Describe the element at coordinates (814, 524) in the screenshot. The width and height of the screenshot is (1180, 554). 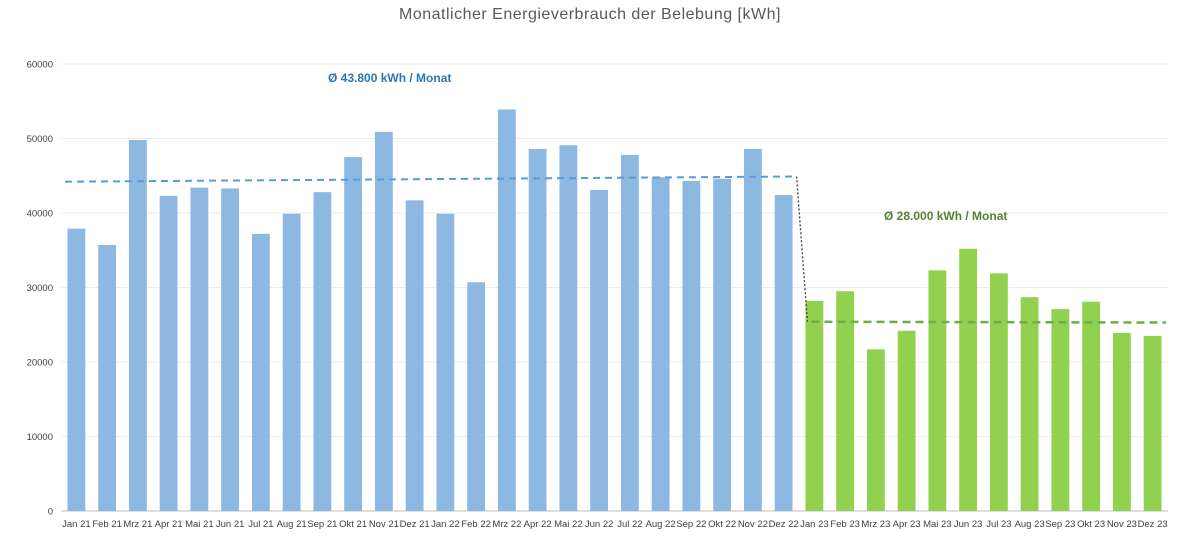
I see `x-tick-label: Jan 23` at that location.